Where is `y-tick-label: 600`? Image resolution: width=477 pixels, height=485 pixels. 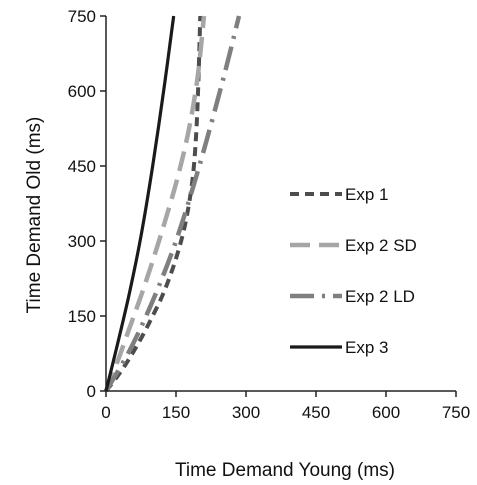
y-tick-label: 600 is located at coordinates (82, 91).